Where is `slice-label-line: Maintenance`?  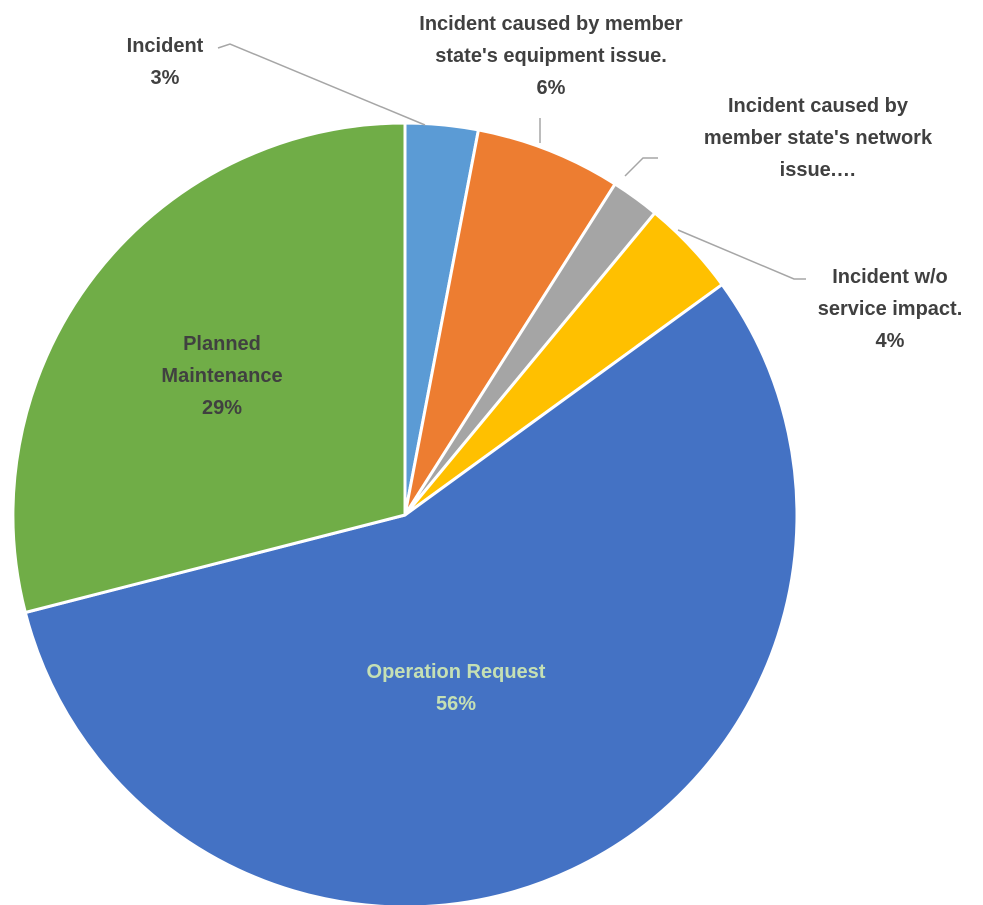 slice-label-line: Maintenance is located at coordinates (221, 376).